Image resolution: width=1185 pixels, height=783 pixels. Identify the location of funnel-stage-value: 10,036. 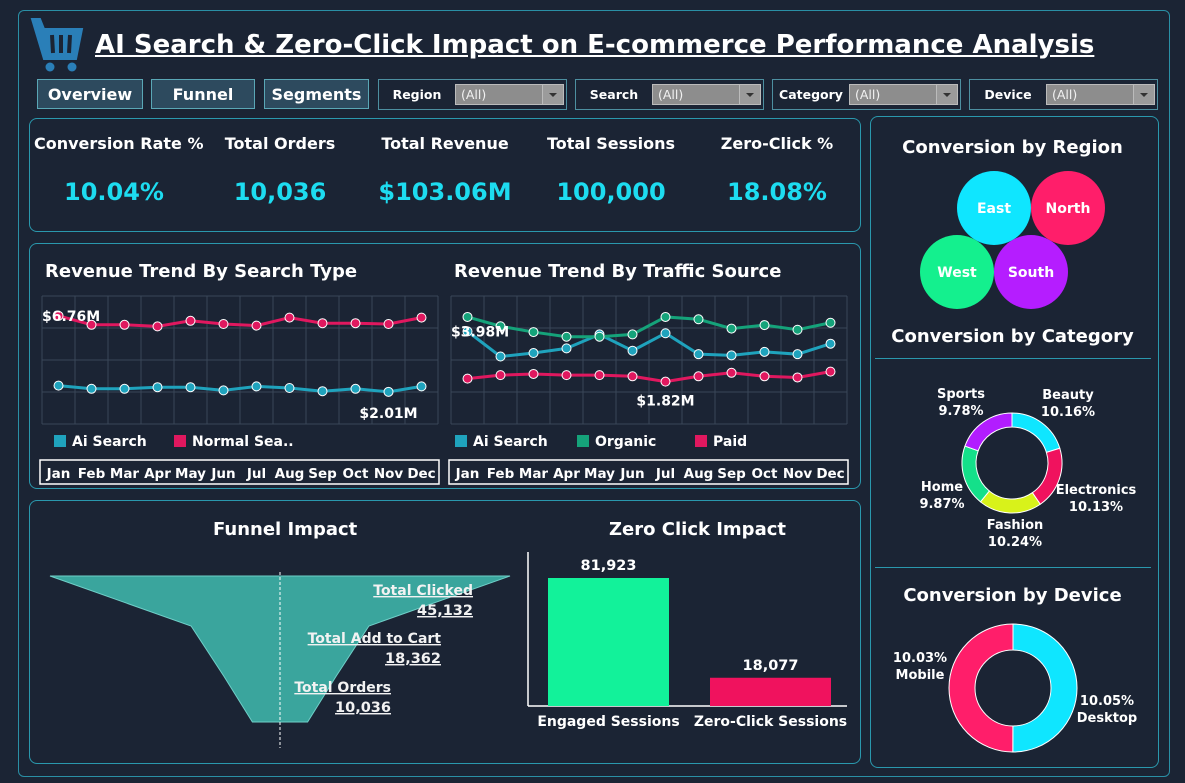
(363, 708).